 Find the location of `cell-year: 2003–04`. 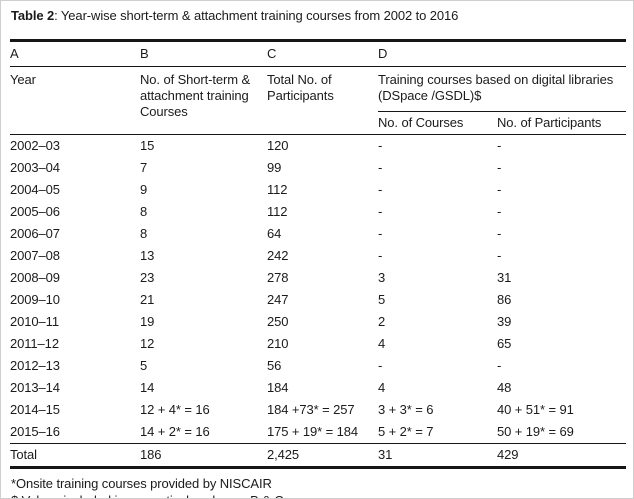

cell-year: 2003–04 is located at coordinates (35, 167).